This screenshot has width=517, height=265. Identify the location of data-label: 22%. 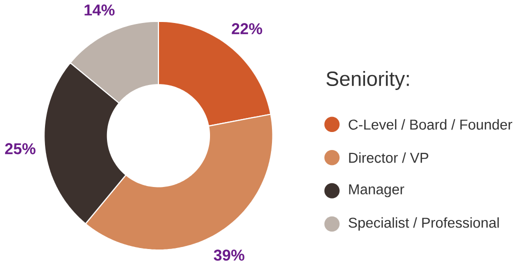
(247, 28).